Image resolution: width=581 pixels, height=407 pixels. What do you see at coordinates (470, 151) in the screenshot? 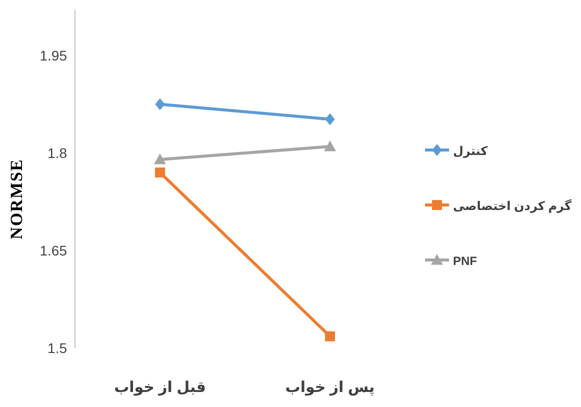
I see `legend-label: کنترل` at bounding box center [470, 151].